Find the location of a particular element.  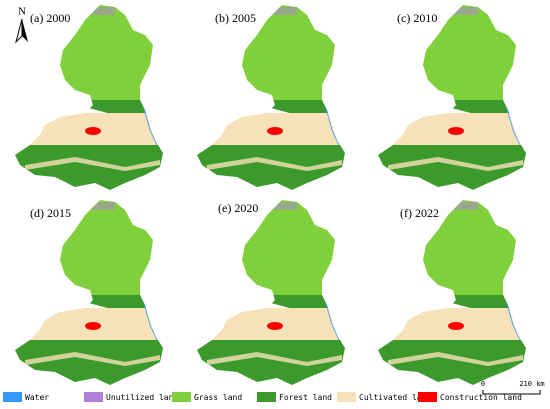

scale-end: 210 km is located at coordinates (531, 384).